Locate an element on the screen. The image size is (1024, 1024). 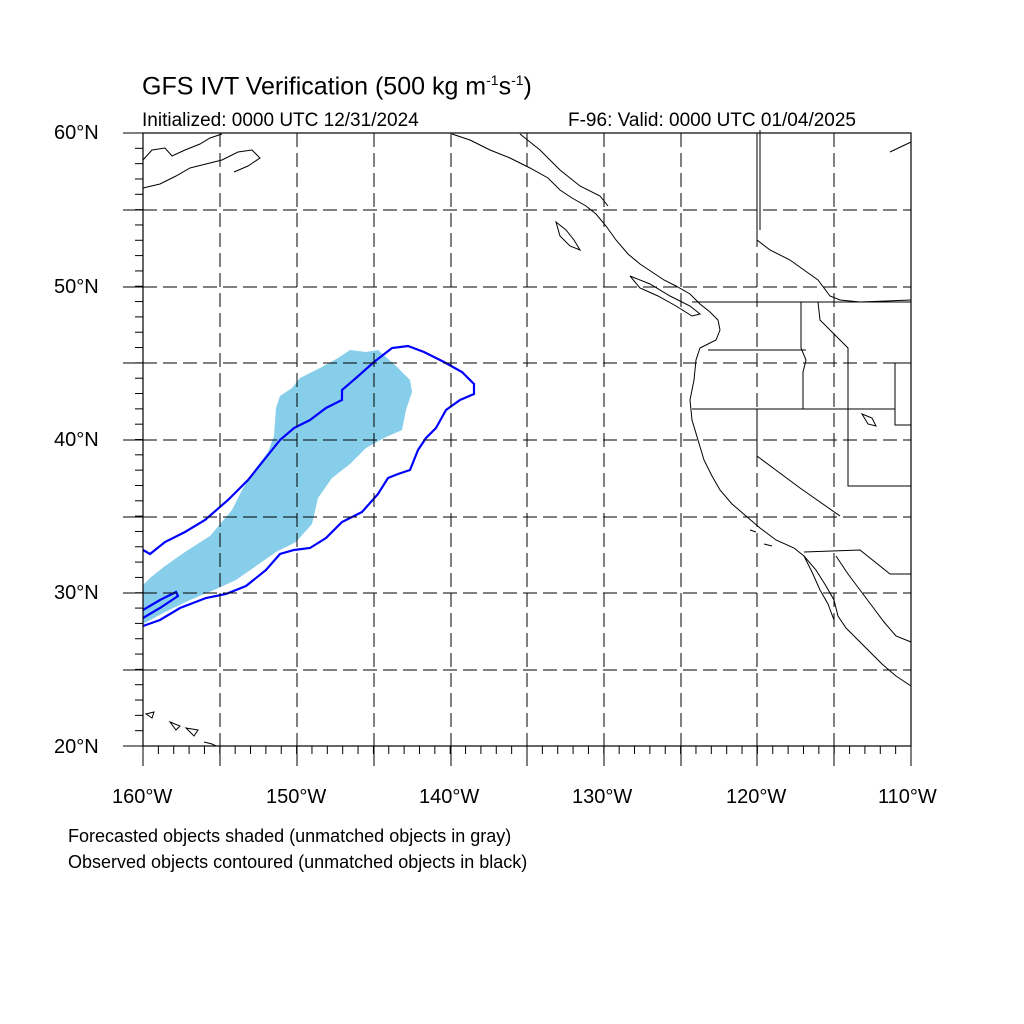
lon-label-120: 120°W is located at coordinates (756, 797).